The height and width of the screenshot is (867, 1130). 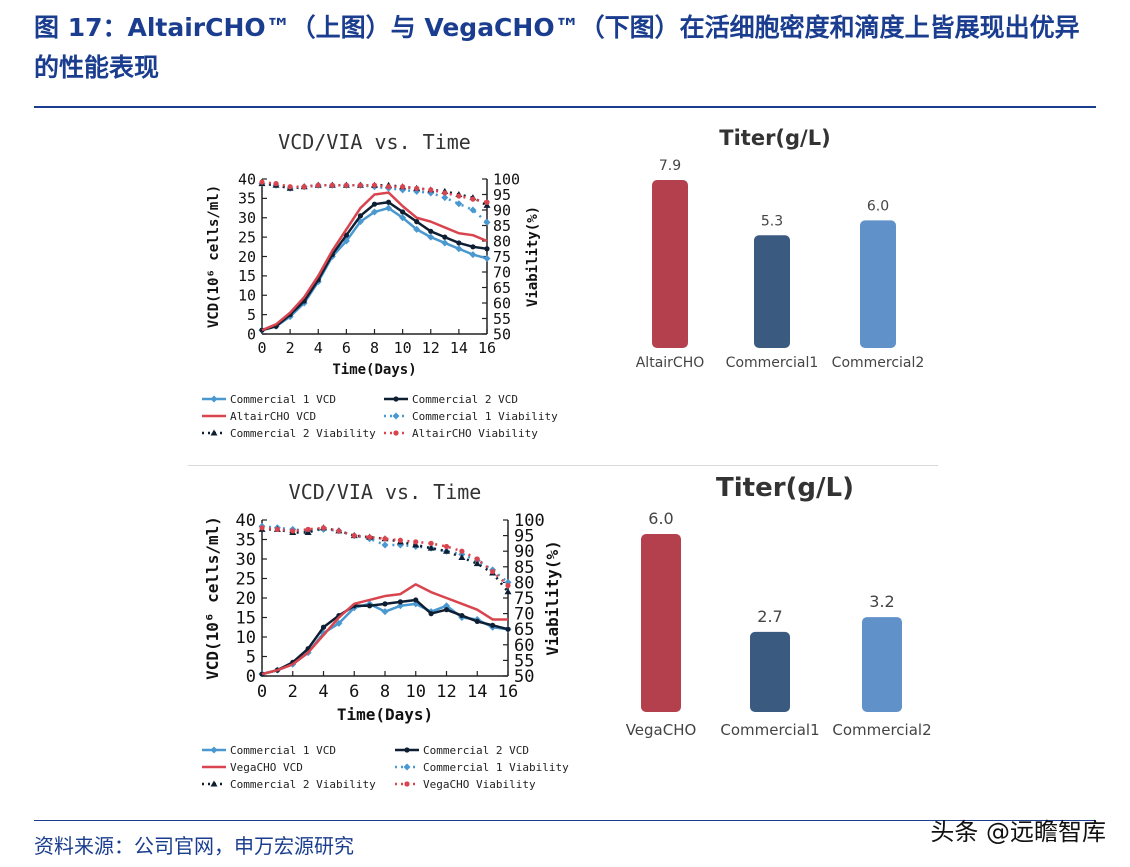 What do you see at coordinates (385, 714) in the screenshot?
I see `x-axis-label: Time(Days)` at bounding box center [385, 714].